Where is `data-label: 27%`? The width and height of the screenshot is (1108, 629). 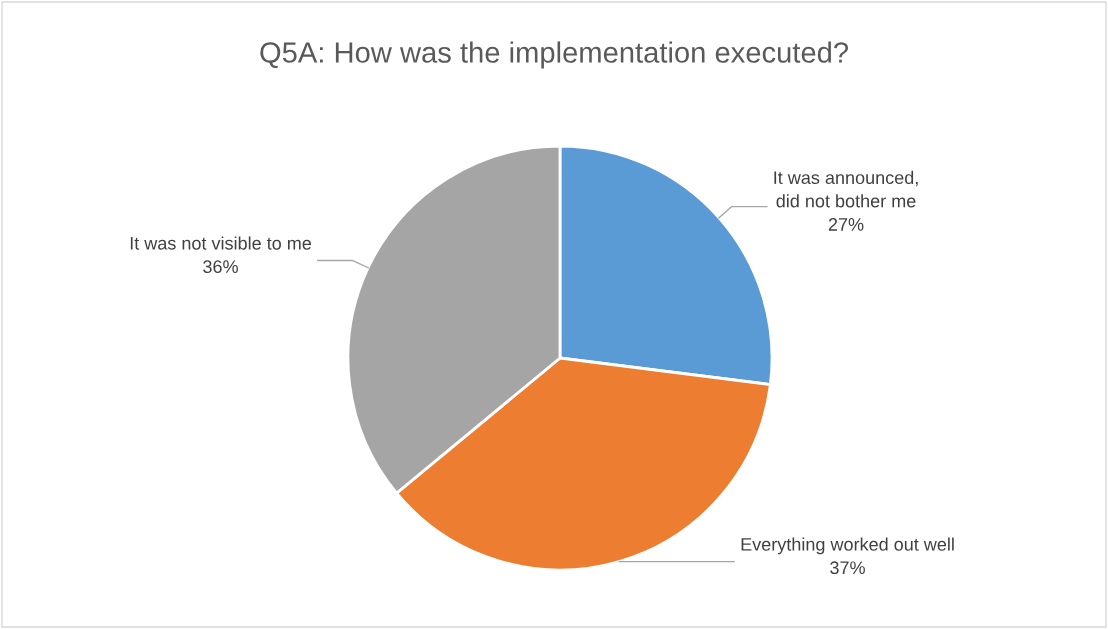
data-label: 27% is located at coordinates (846, 224).